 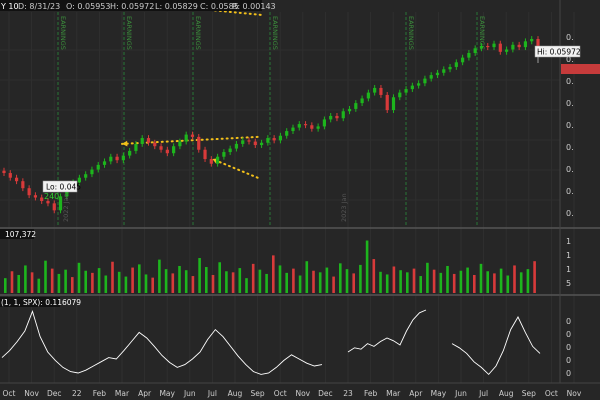 I want to click on header-close: C: 0.0585, so click(x=219, y=6).